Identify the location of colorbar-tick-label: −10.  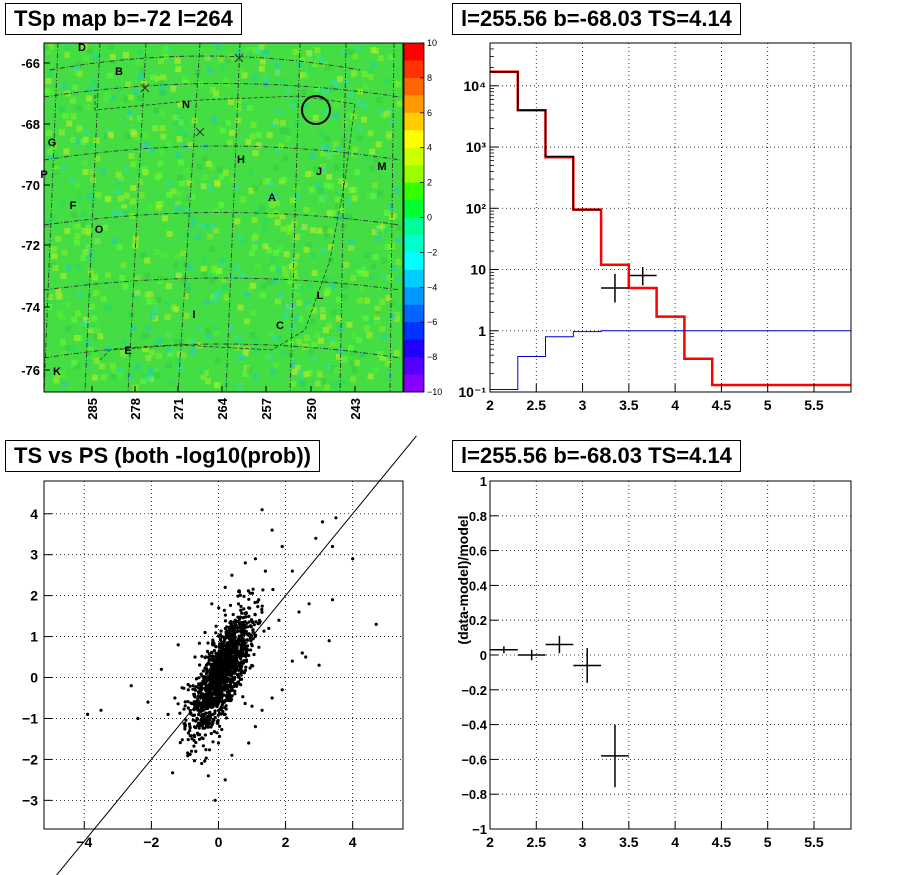
(434, 392).